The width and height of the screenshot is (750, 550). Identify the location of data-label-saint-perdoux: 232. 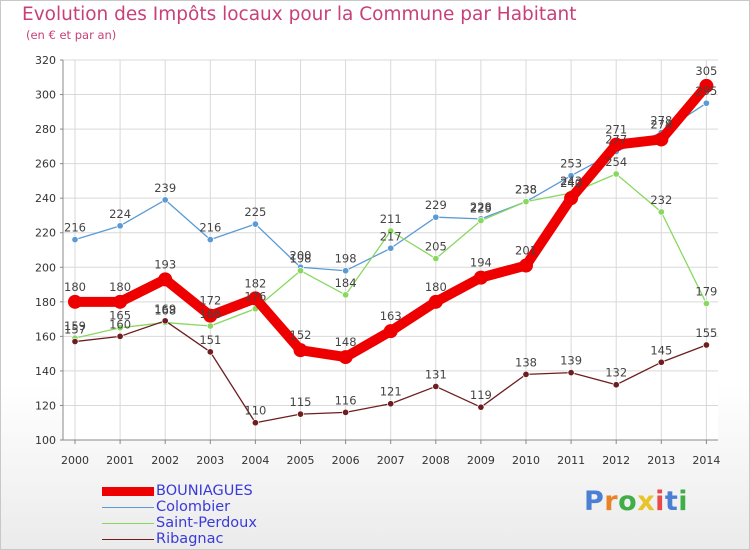
(661, 200).